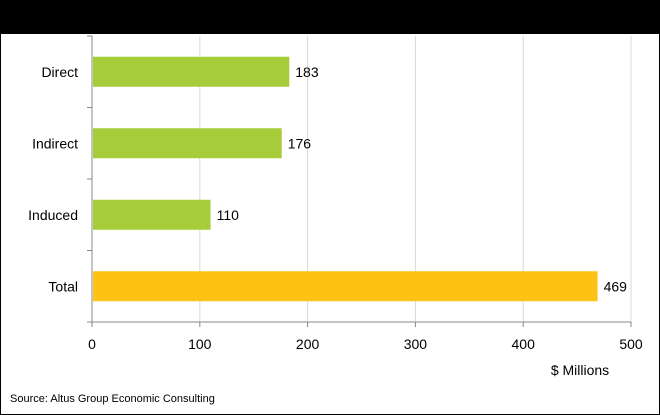 This screenshot has height=415, width=660. Describe the element at coordinates (307, 72) in the screenshot. I see `data-label: 183` at that location.